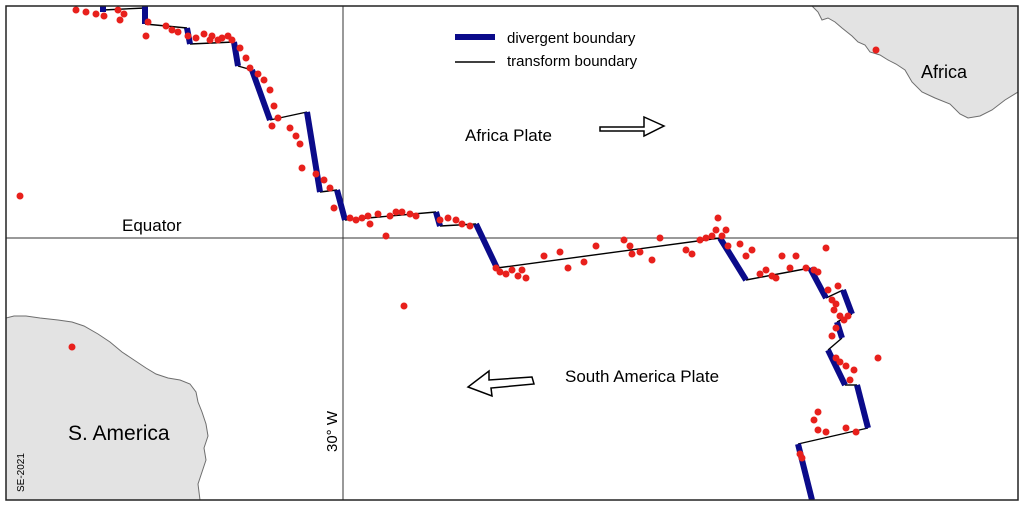 Image resolution: width=1024 pixels, height=507 pixels. I want to click on credit-label: SE-2021, so click(21, 472).